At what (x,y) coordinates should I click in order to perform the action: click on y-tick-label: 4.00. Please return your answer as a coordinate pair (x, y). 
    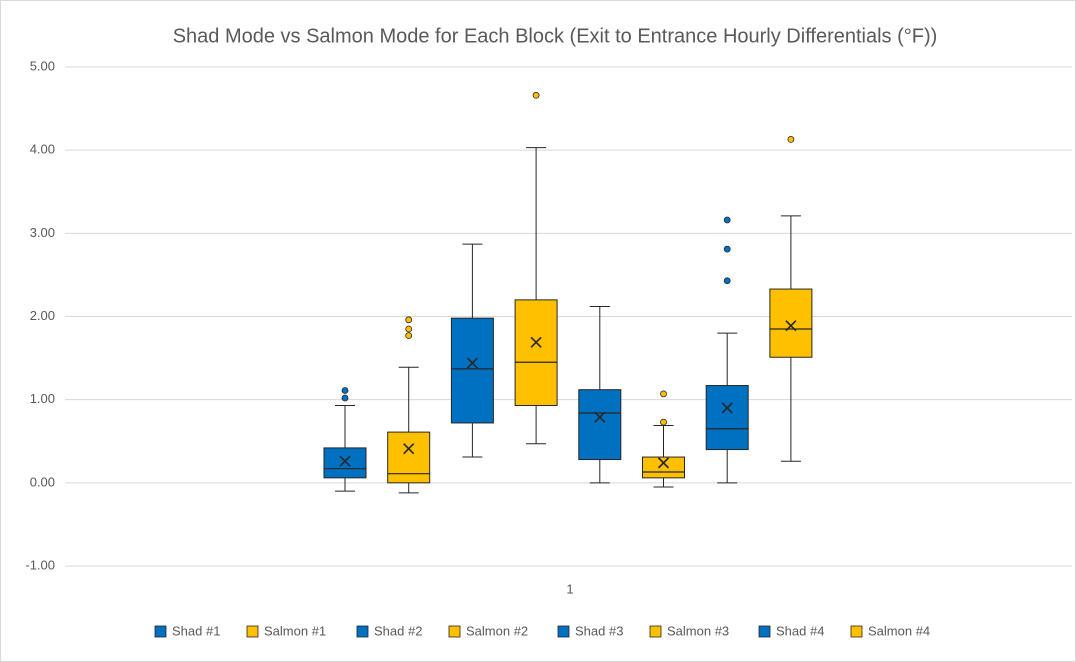
    Looking at the image, I should click on (42, 149).